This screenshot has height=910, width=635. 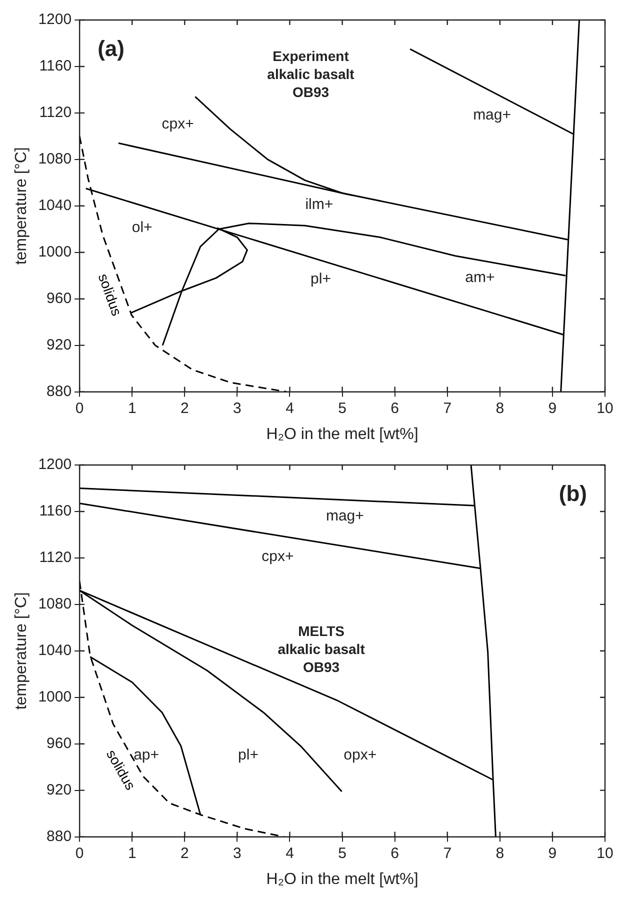 I want to click on annotation: ap+, so click(x=147, y=755).